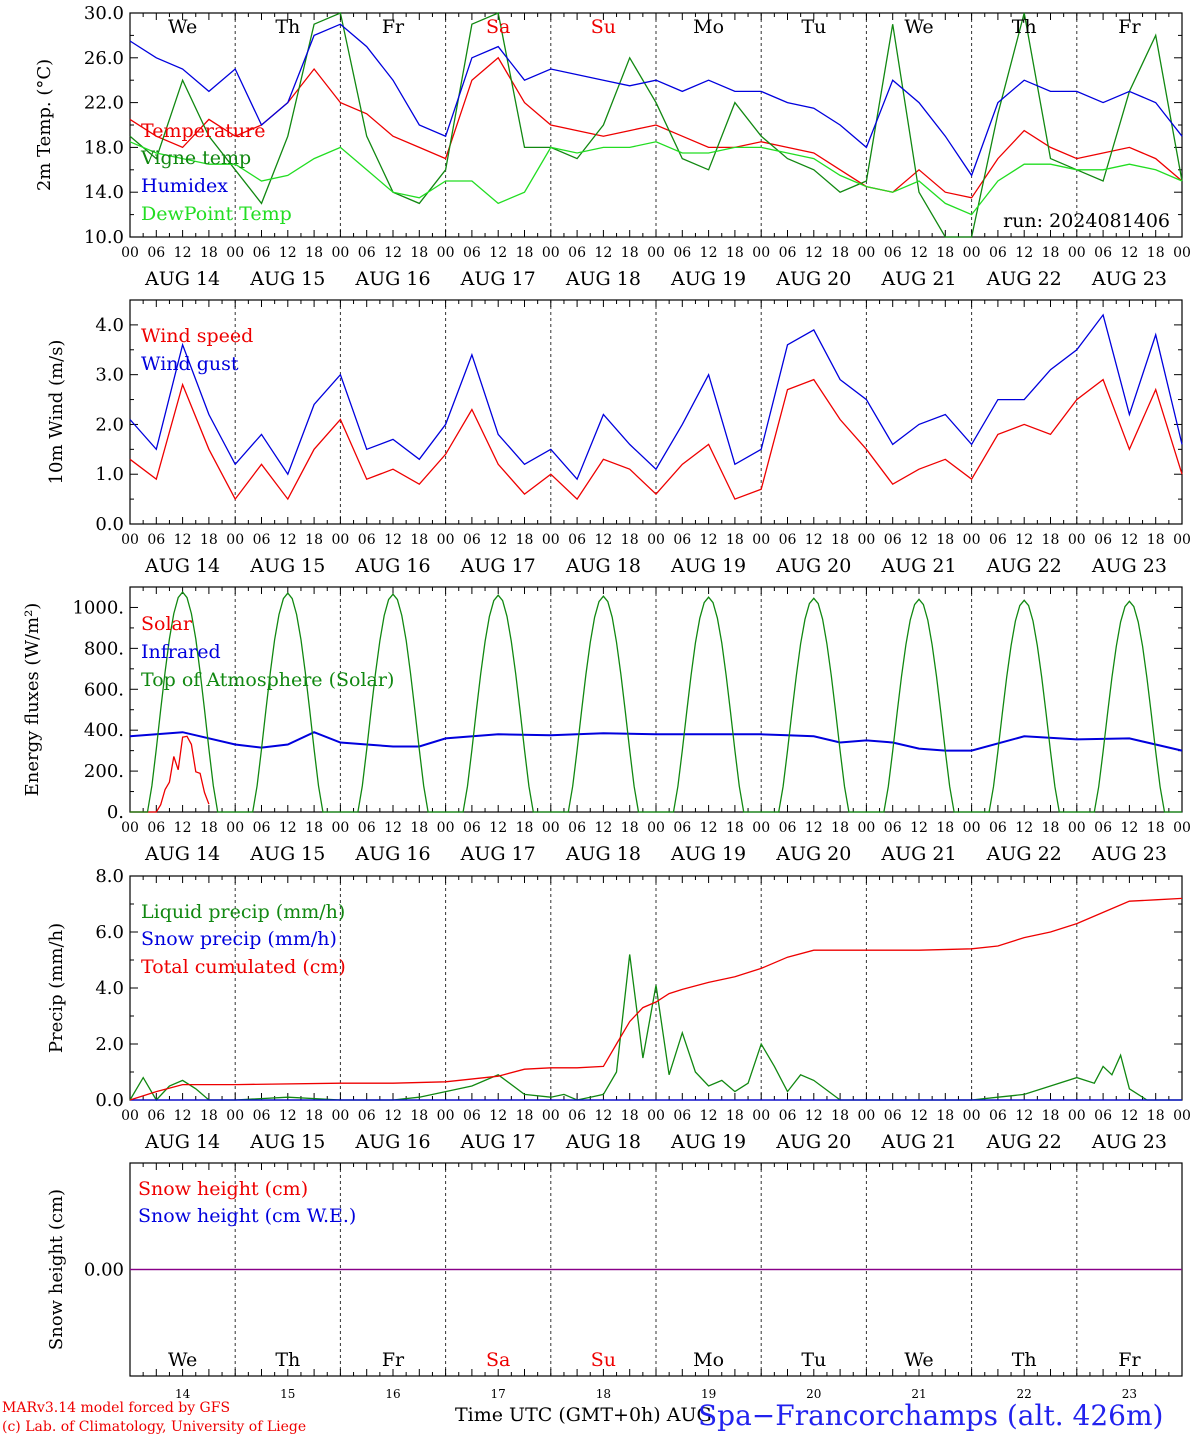  I want to click on series-line-total-cumulated-cm-, so click(656, 999).